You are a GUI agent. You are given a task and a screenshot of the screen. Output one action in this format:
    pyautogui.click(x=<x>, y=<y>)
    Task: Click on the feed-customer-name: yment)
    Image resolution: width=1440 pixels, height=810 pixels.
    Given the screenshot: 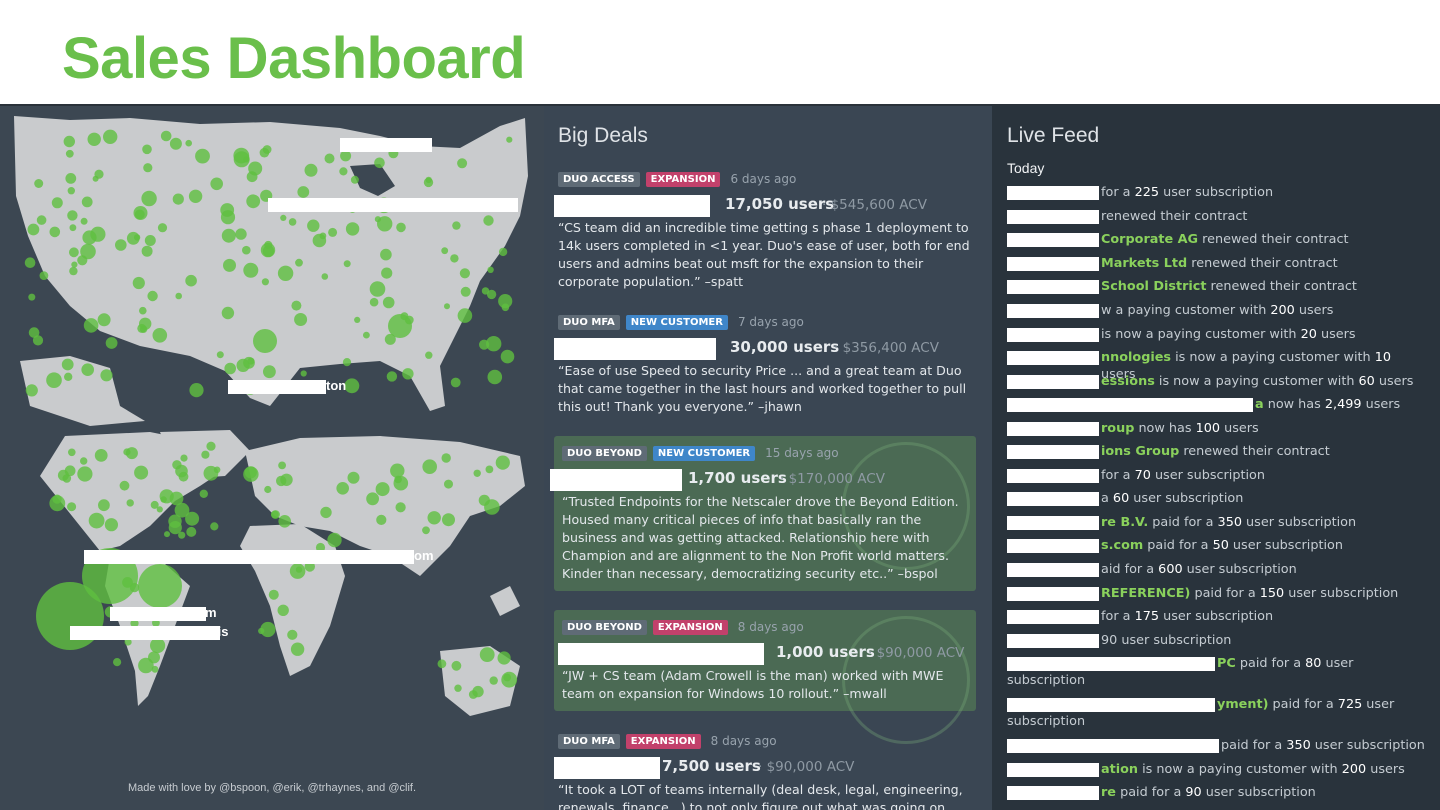 What is the action you would take?
    pyautogui.click(x=1243, y=704)
    